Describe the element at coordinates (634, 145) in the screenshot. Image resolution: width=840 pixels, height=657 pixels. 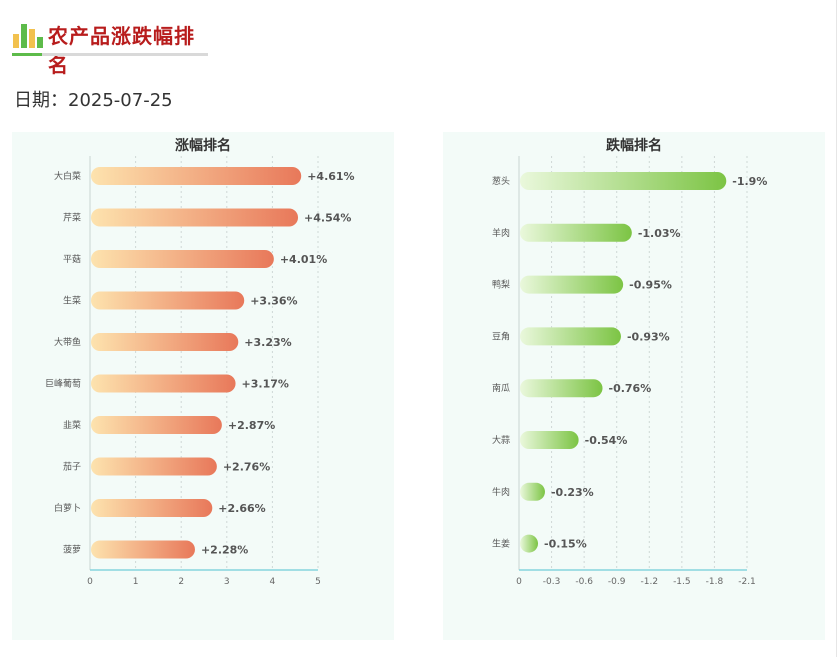
I see `chart-title: 跌幅排名` at that location.